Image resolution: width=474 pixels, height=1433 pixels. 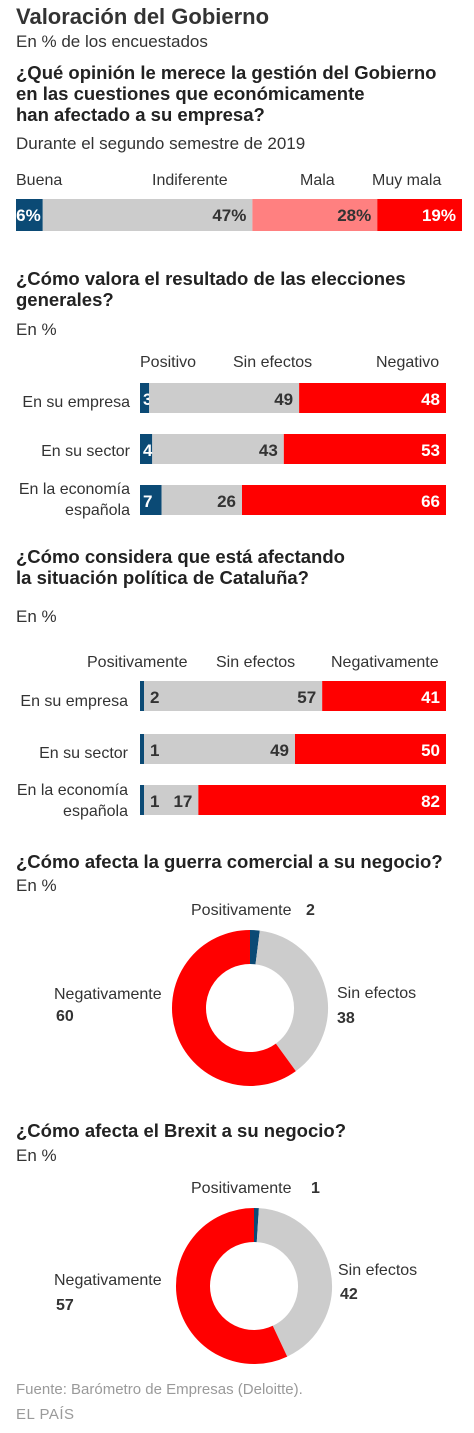 I want to click on chart2-bar-label: 66, so click(x=430, y=501).